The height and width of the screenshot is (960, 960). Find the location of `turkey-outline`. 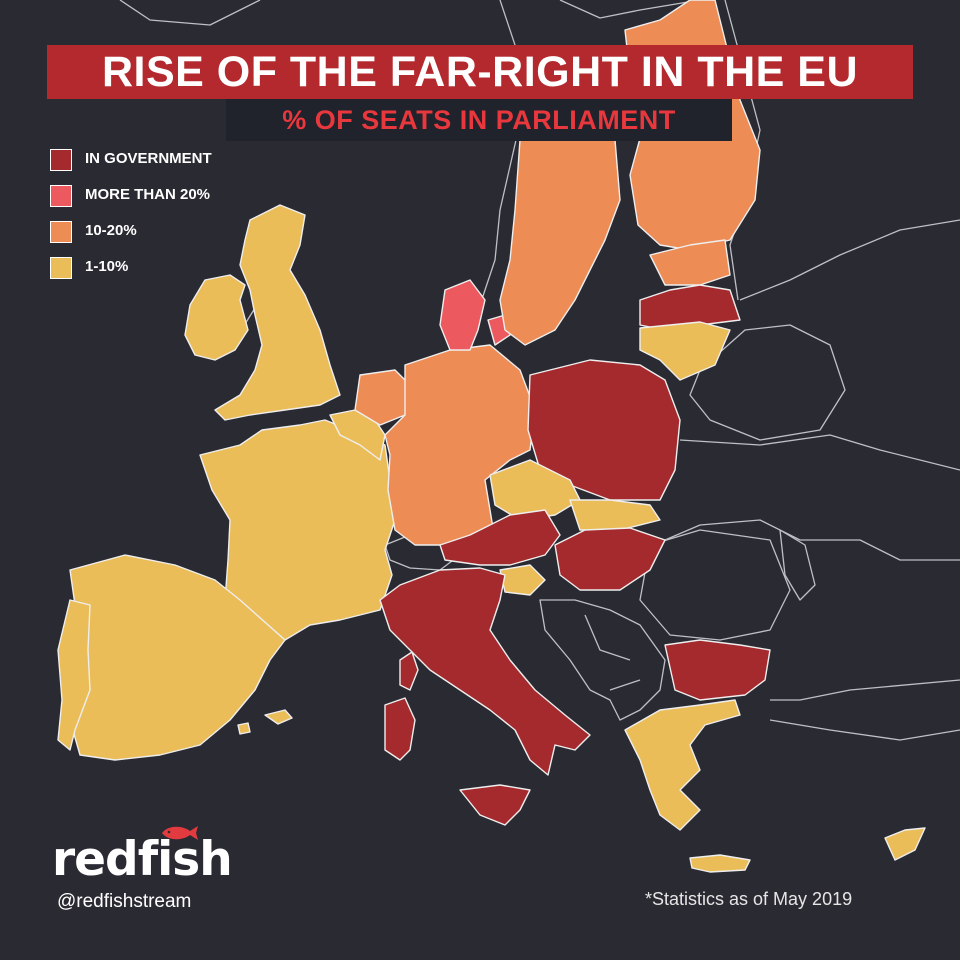

turkey-outline is located at coordinates (864, 710).